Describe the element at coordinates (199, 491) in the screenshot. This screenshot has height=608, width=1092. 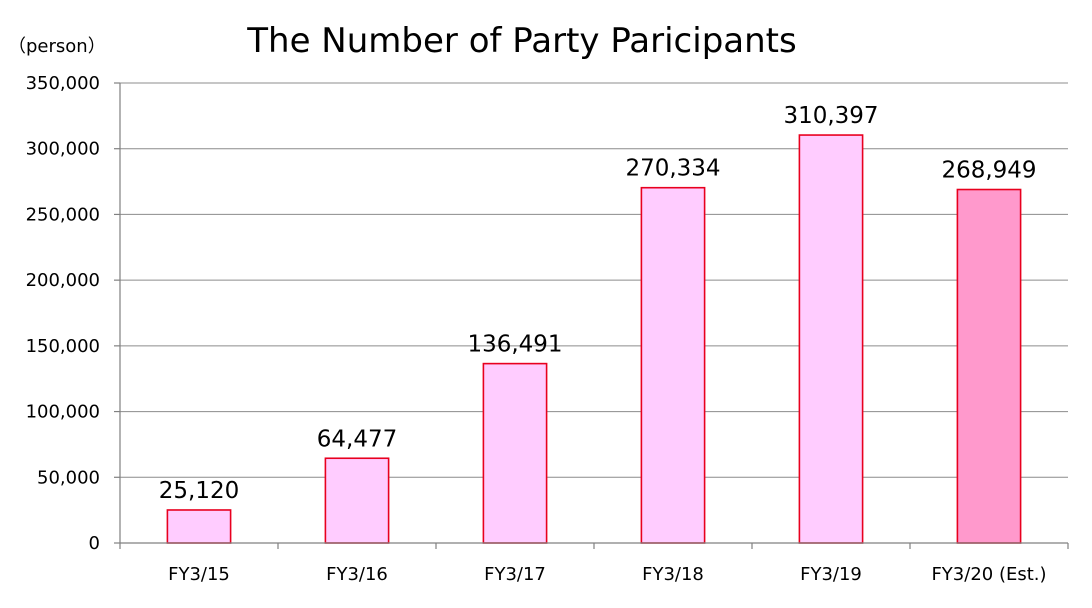
I see `data-label: 25,120` at that location.